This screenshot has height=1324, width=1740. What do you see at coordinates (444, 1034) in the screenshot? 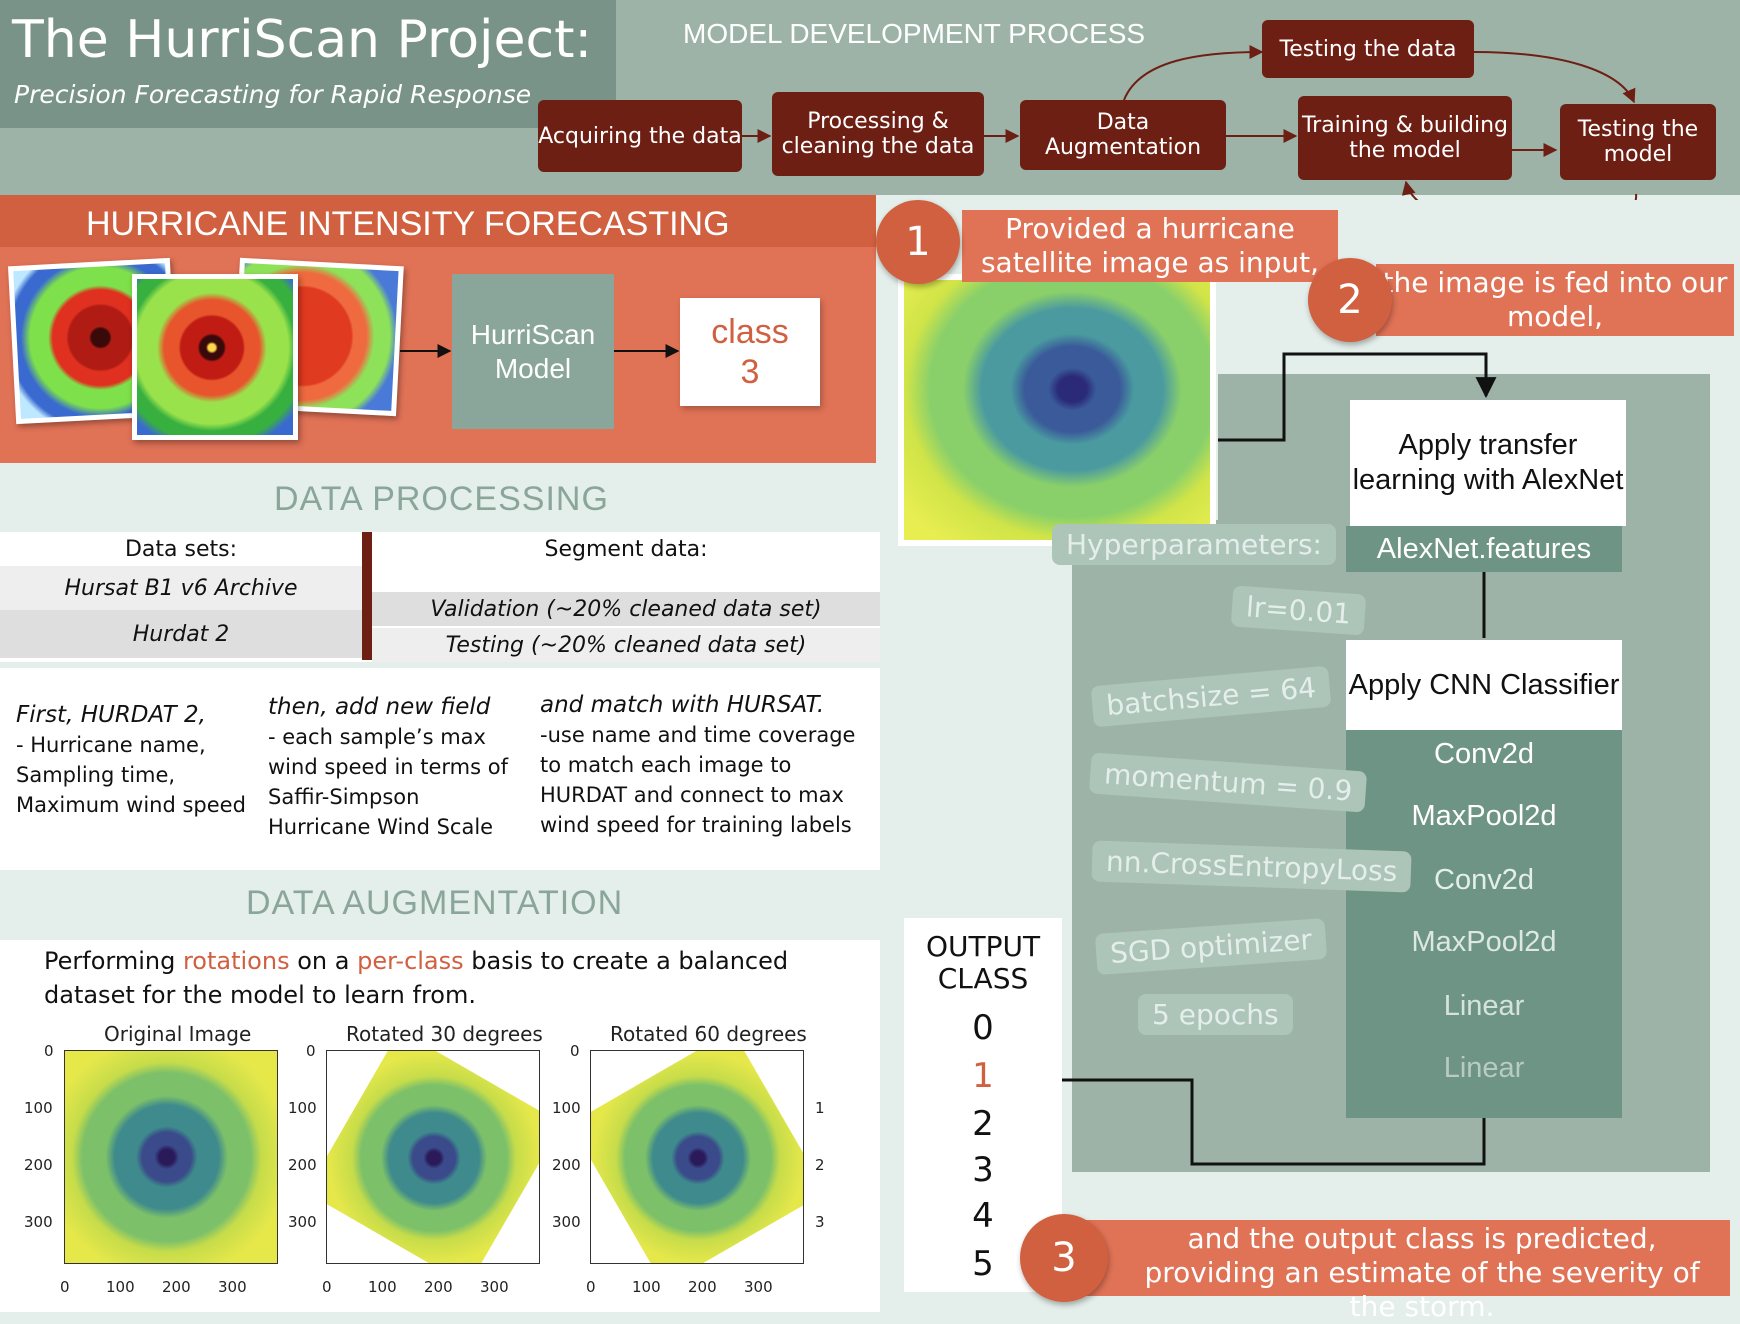
I see `plot-title-rot30: Rotated 30 degrees` at bounding box center [444, 1034].